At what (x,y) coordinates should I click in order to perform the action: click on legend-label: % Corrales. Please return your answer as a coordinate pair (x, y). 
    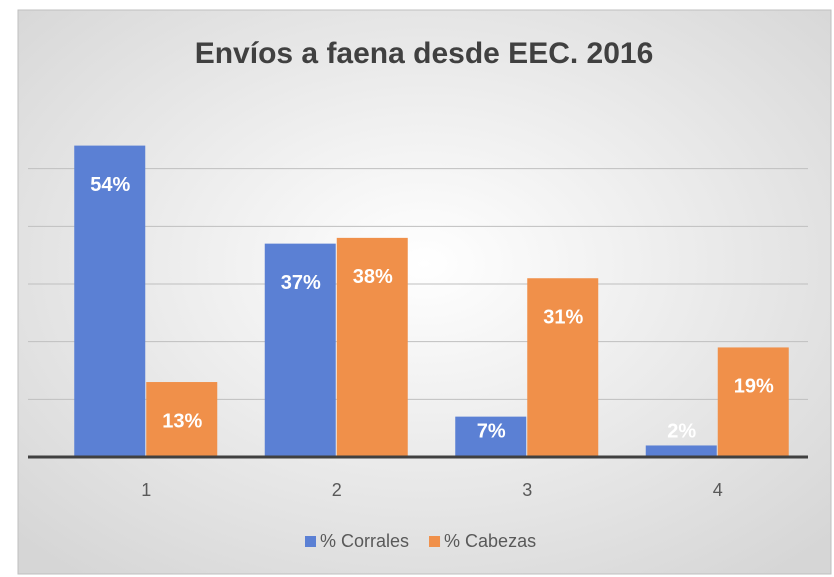
    Looking at the image, I should click on (364, 541).